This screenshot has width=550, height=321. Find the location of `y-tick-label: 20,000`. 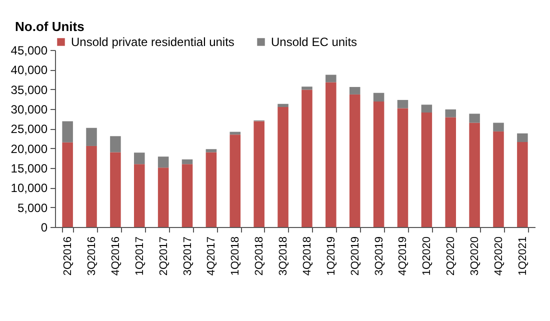

y-tick-label: 20,000 is located at coordinates (29, 149).